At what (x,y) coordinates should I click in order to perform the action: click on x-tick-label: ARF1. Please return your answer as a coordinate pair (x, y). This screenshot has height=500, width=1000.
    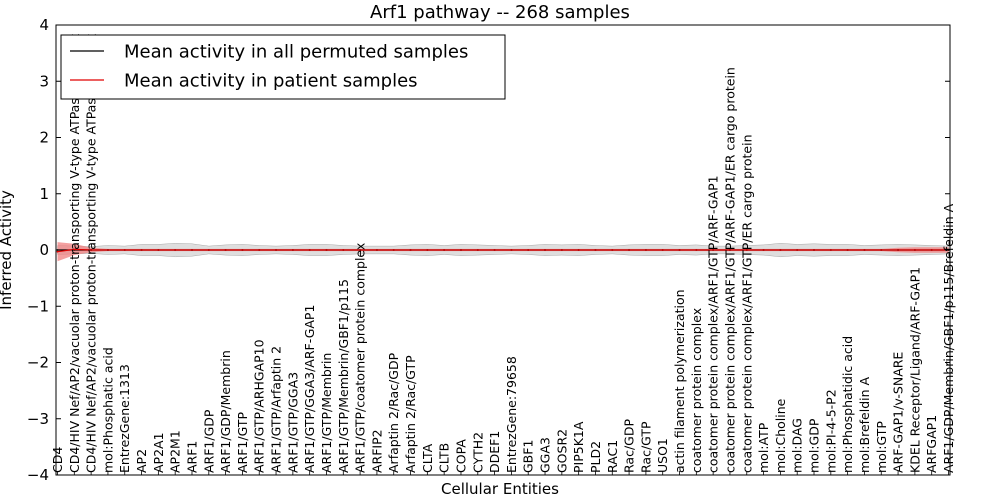
    Looking at the image, I should click on (192, 457).